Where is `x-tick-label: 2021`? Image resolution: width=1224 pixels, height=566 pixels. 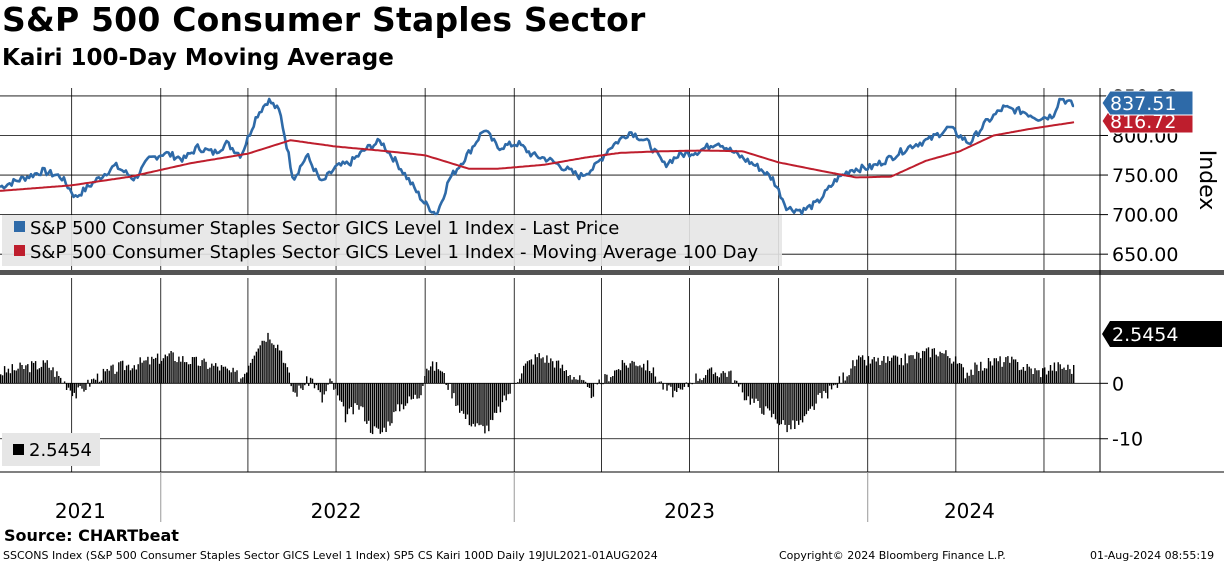
x-tick-label: 2021 is located at coordinates (80, 511).